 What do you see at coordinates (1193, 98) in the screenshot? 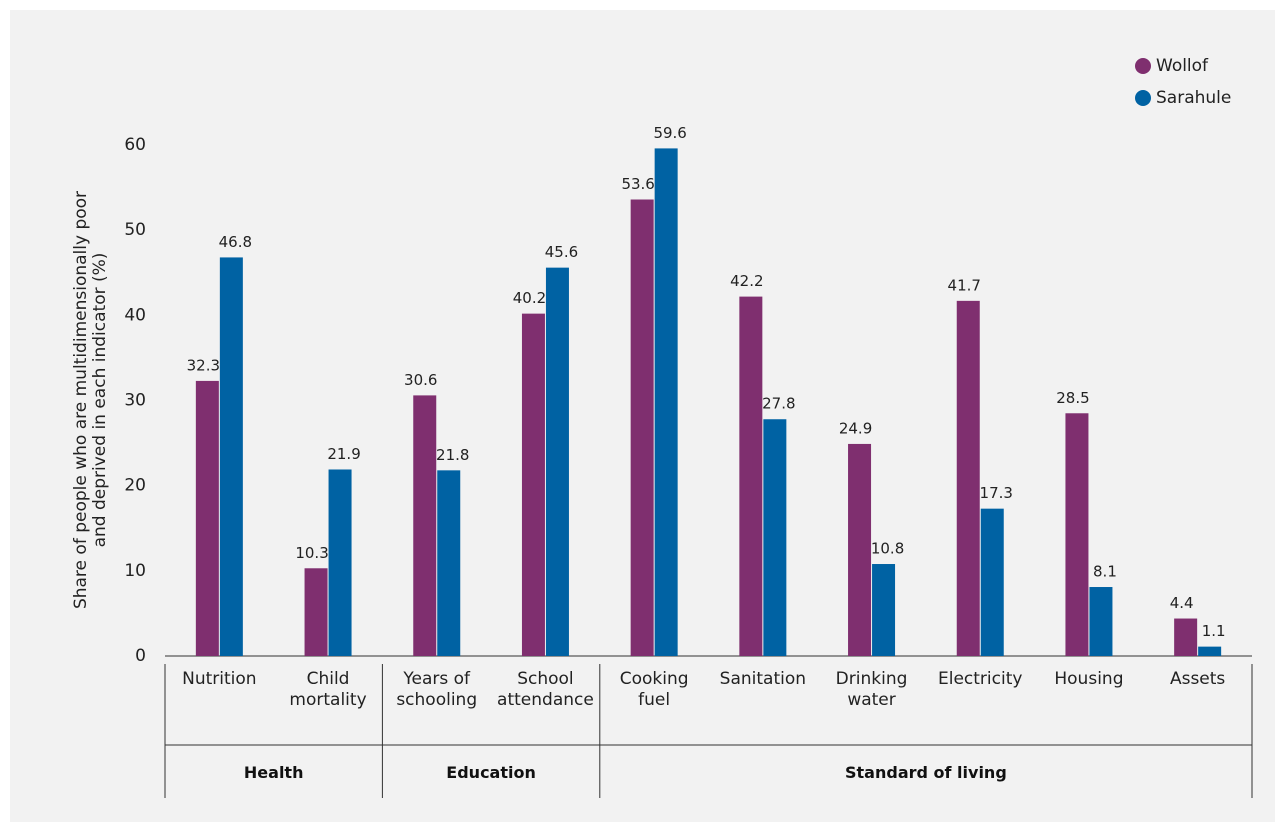
I see `legend-label: Sarahule` at bounding box center [1193, 98].